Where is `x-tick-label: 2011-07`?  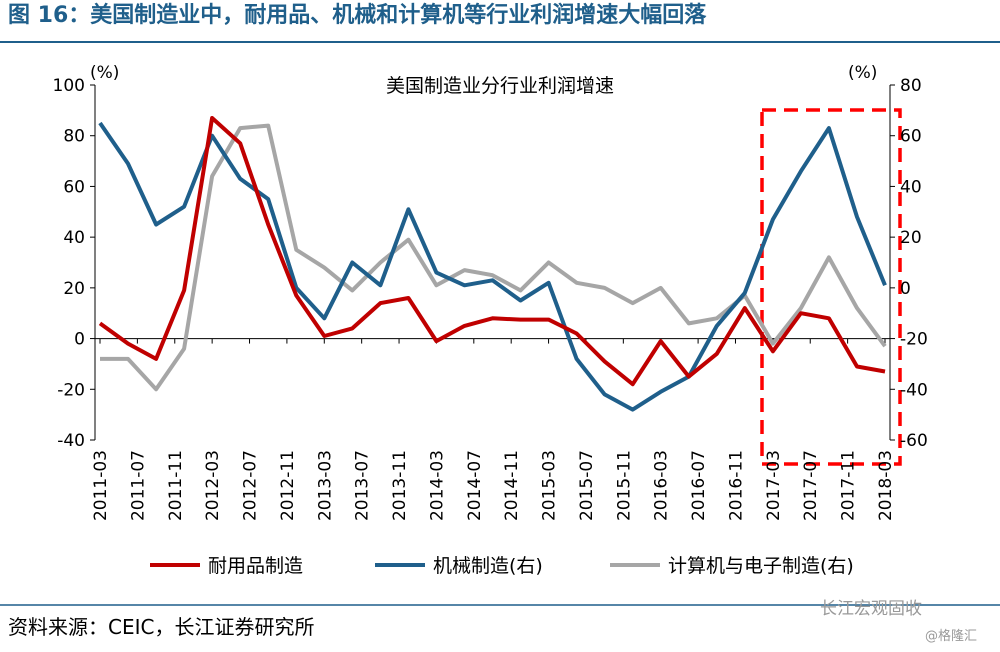 x-tick-label: 2011-07 is located at coordinates (138, 485).